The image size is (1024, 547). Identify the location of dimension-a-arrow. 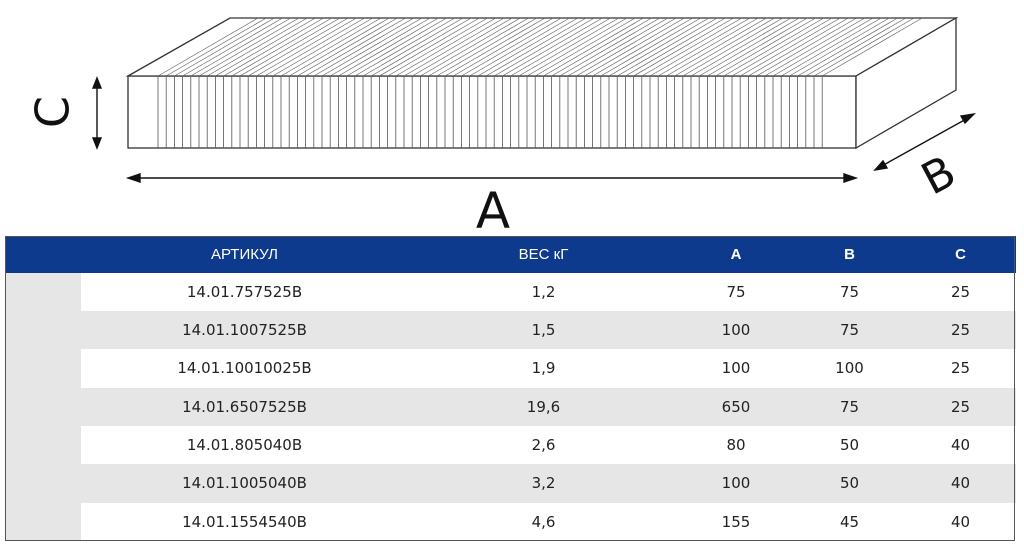
(492, 178).